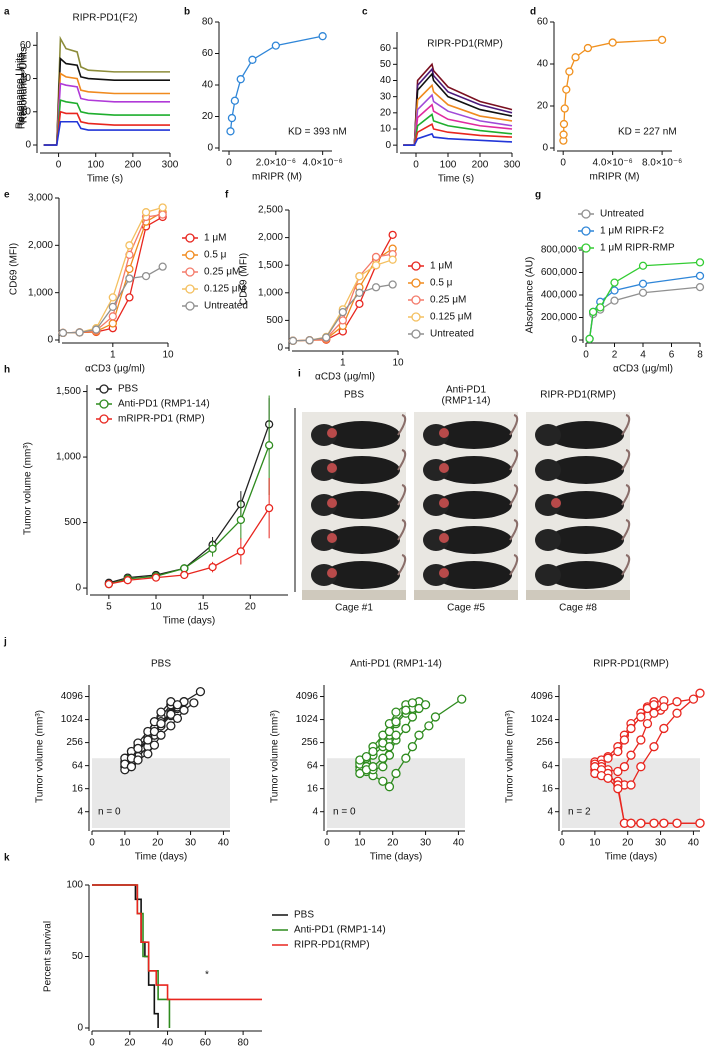 The width and height of the screenshot is (712, 1050). What do you see at coordinates (7, 195) in the screenshot?
I see `panel-letter: e` at bounding box center [7, 195].